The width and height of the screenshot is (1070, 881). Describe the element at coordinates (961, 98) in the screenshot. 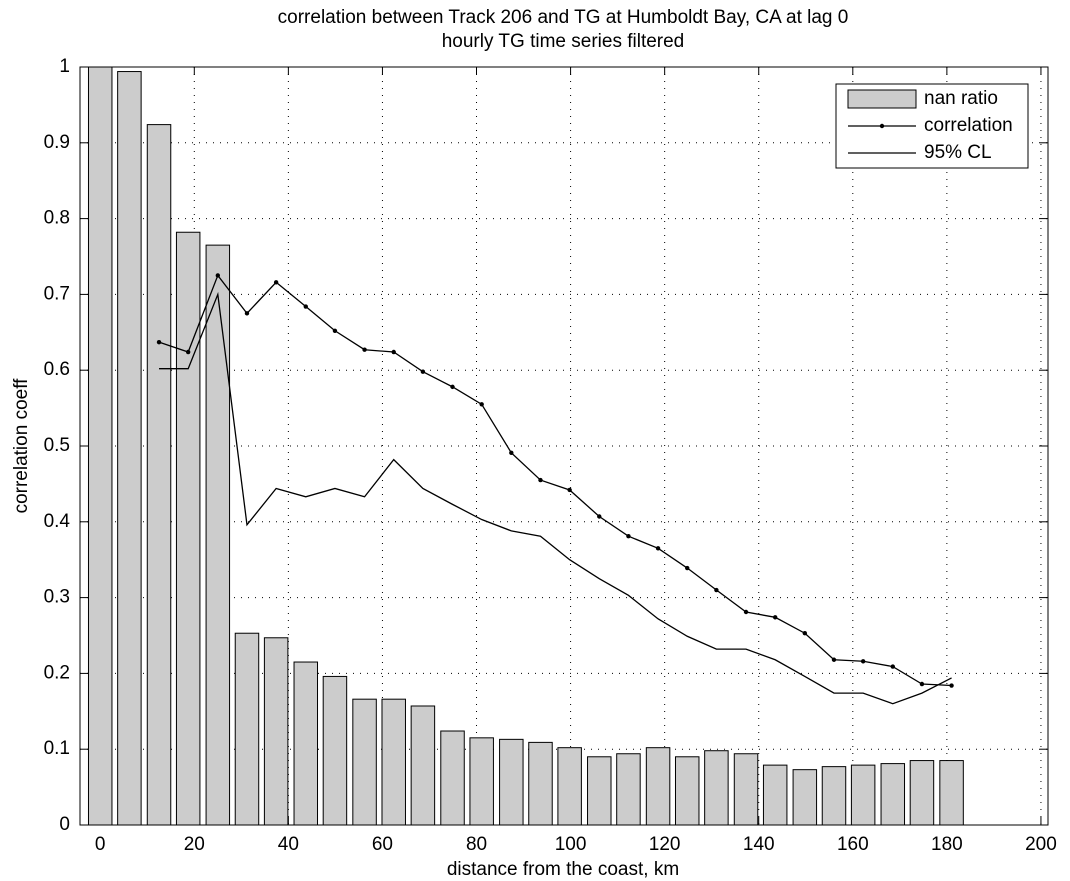

I see `legend-label: nan ratio` at that location.